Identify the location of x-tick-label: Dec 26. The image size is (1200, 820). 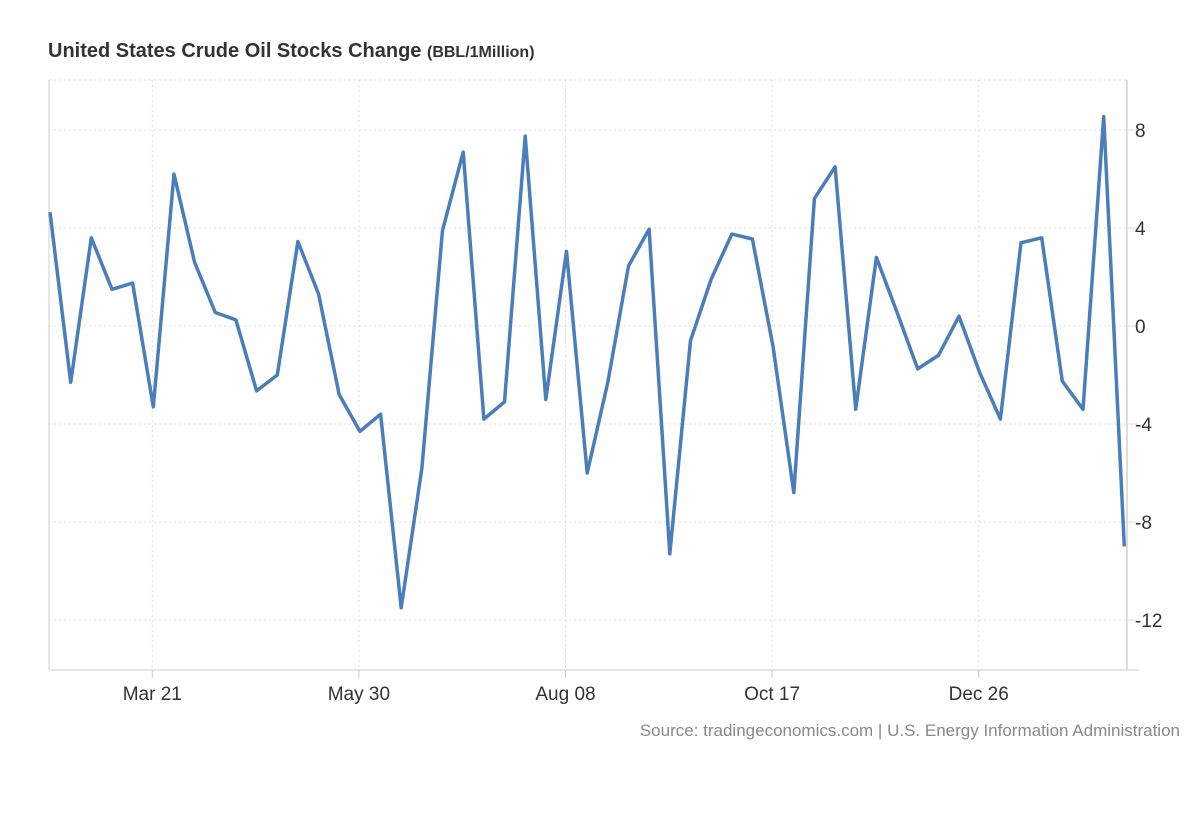
(979, 694).